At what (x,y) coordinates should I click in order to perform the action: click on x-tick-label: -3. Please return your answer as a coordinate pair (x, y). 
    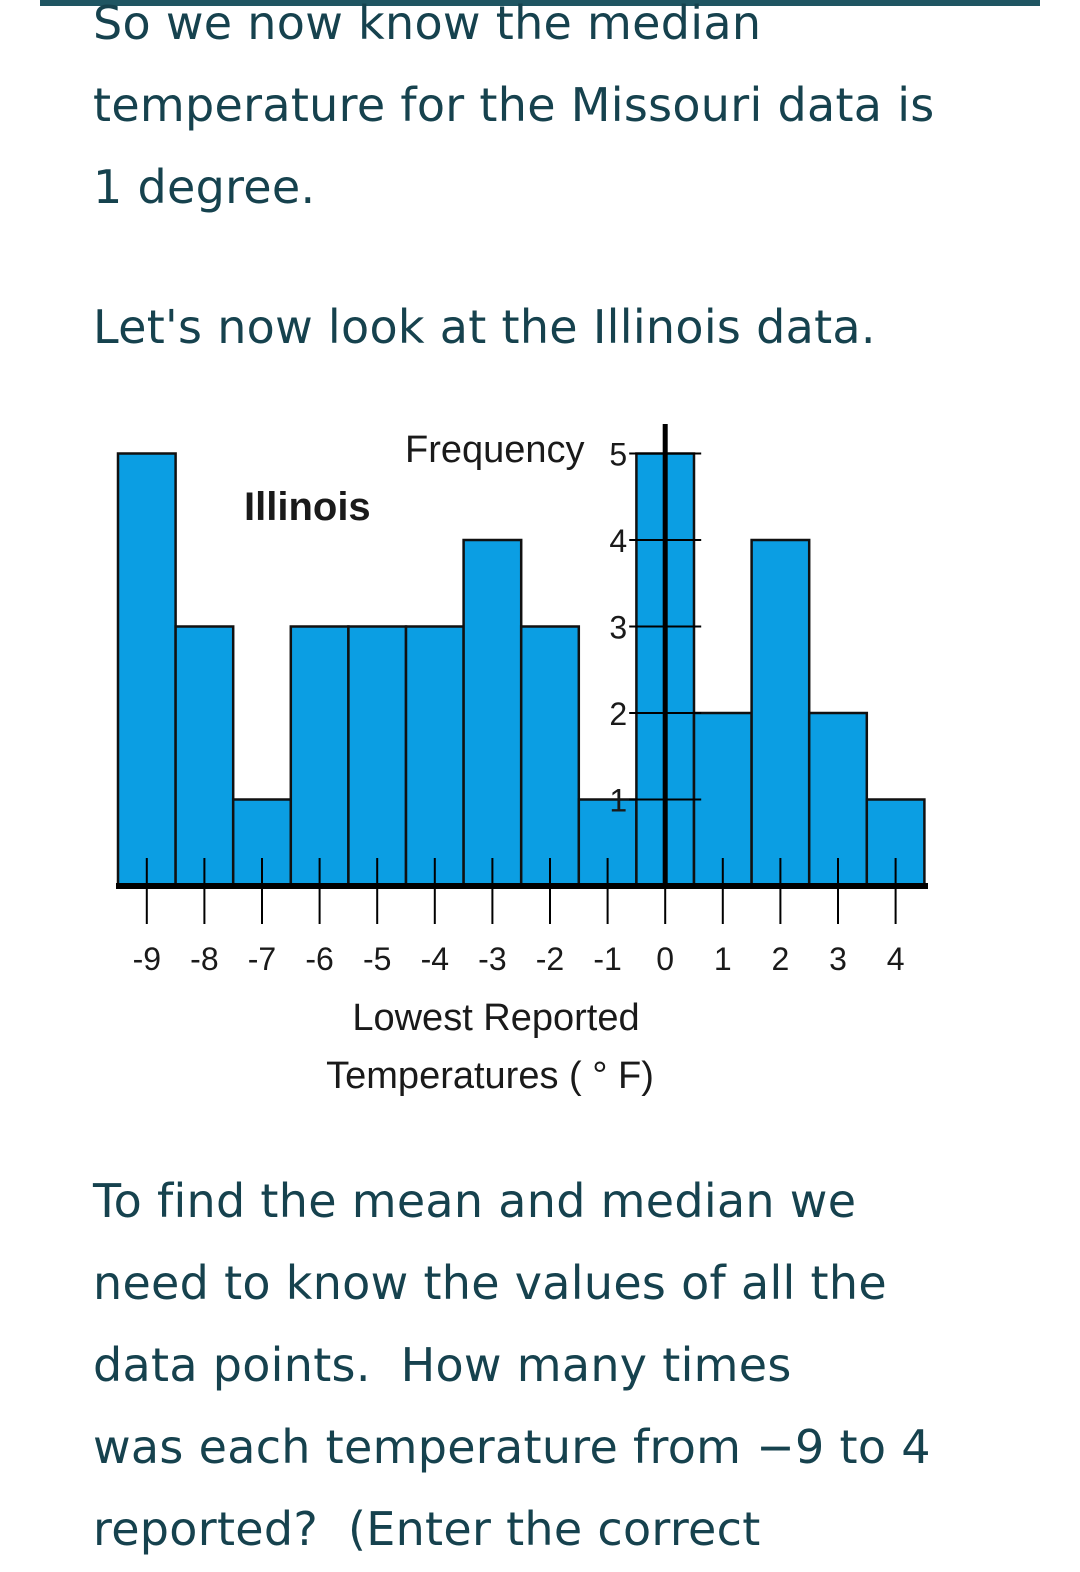
    Looking at the image, I should click on (492, 959).